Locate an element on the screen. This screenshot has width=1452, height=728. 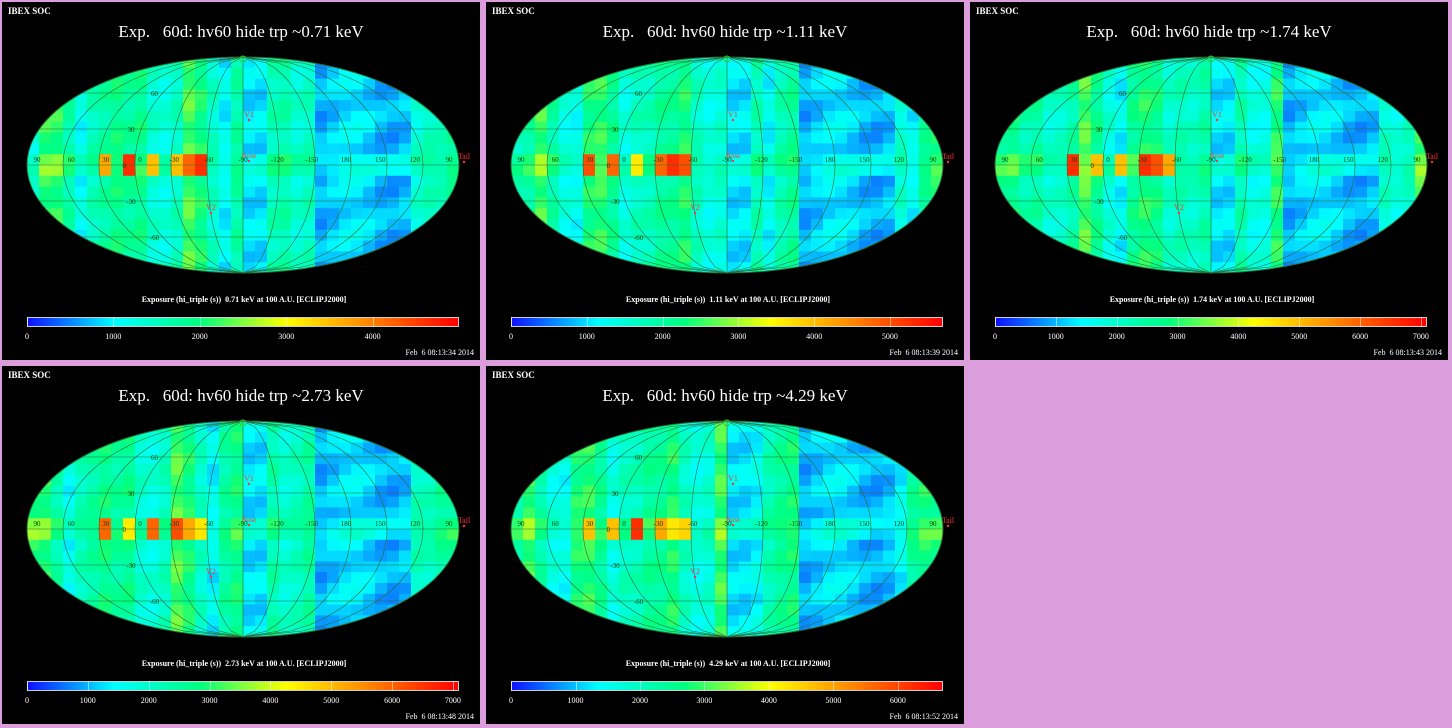
longitude-tick-label: -30 is located at coordinates (175, 524).